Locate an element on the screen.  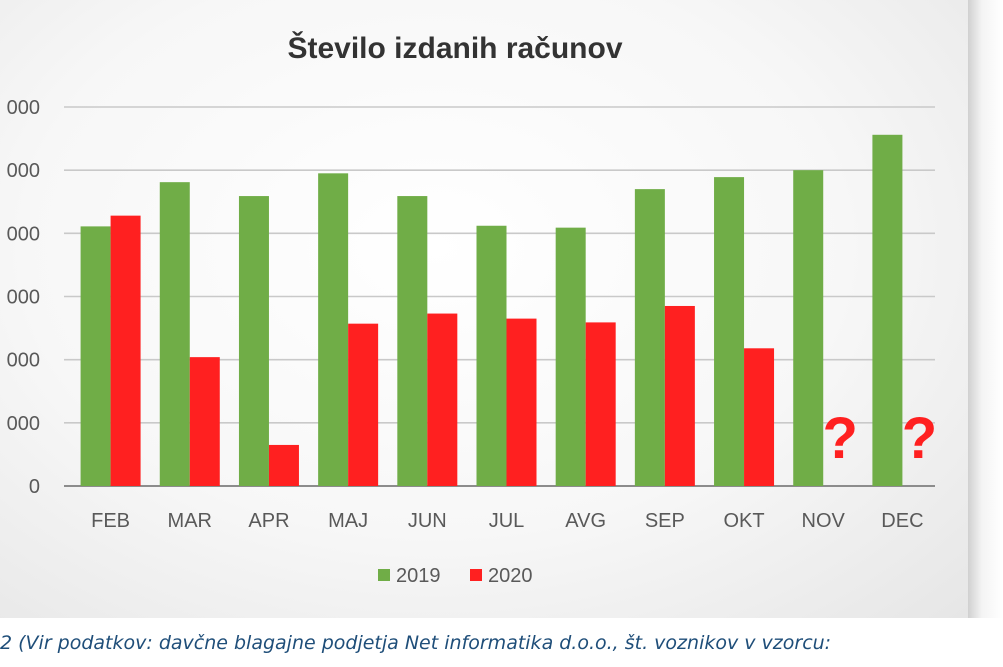
legend-swatch-2019 is located at coordinates (384, 575).